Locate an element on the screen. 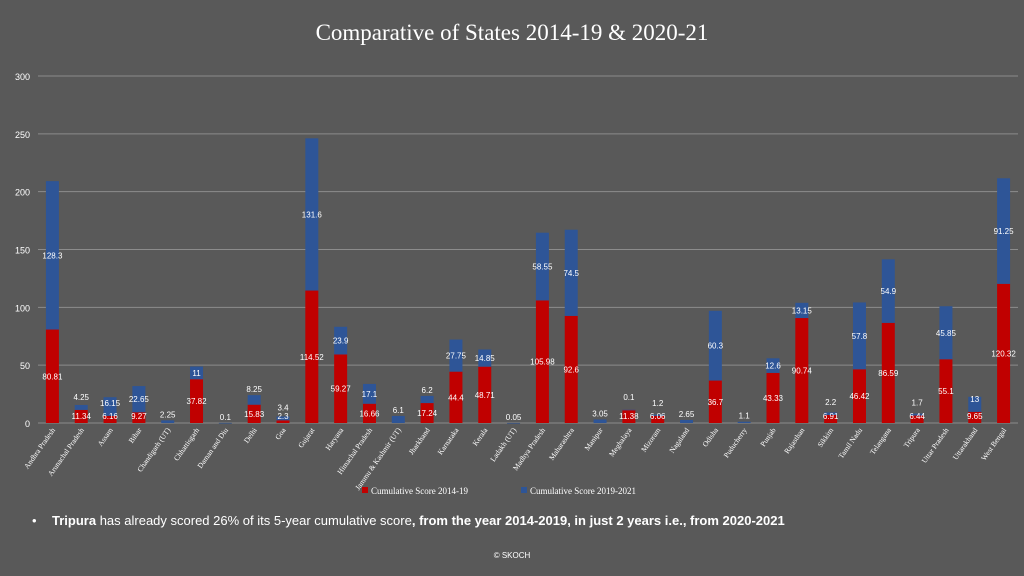 The height and width of the screenshot is (576, 1024). data-label-2019-2021: 6.2 is located at coordinates (428, 390).